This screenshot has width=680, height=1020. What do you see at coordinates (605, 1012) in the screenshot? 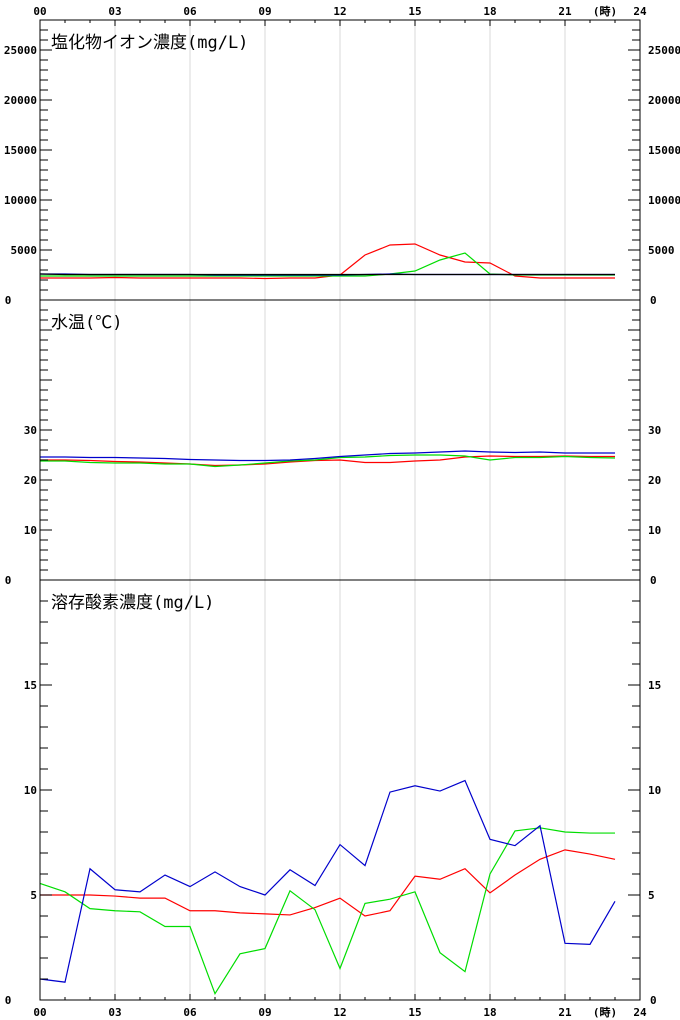
I see `x-unit-label-bottom: (時)` at bounding box center [605, 1012].